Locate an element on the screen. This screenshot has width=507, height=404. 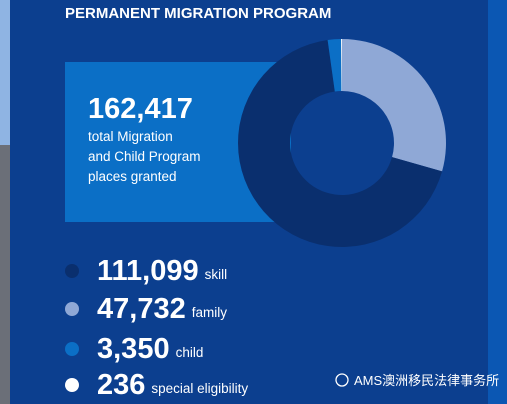
legend-label: special eligibility is located at coordinates (199, 388).